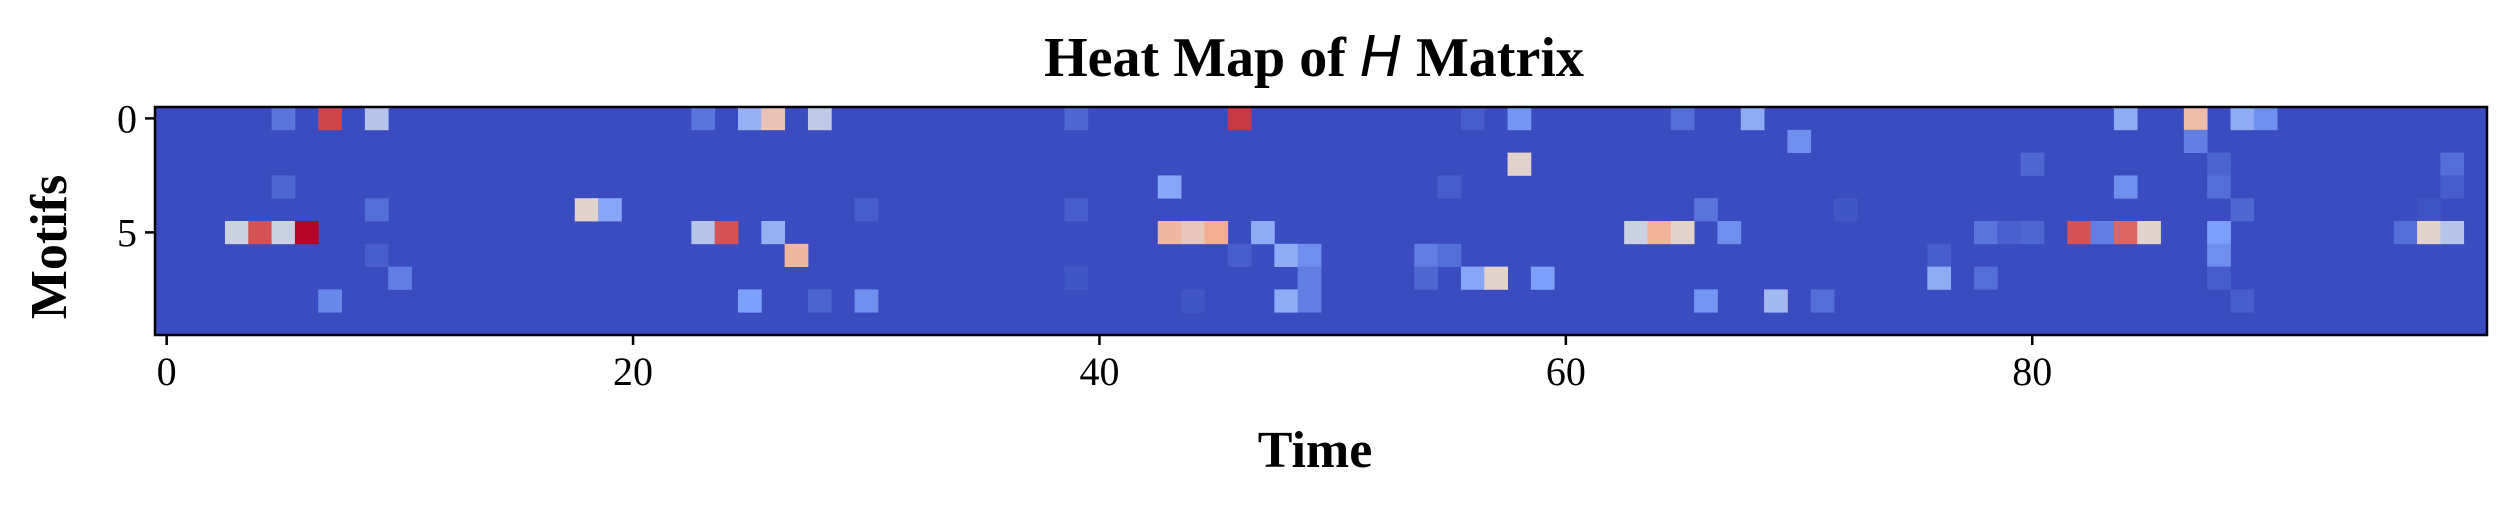  Describe the element at coordinates (1493, 58) in the screenshot. I see `chart-title-suffix: Matrix` at that location.